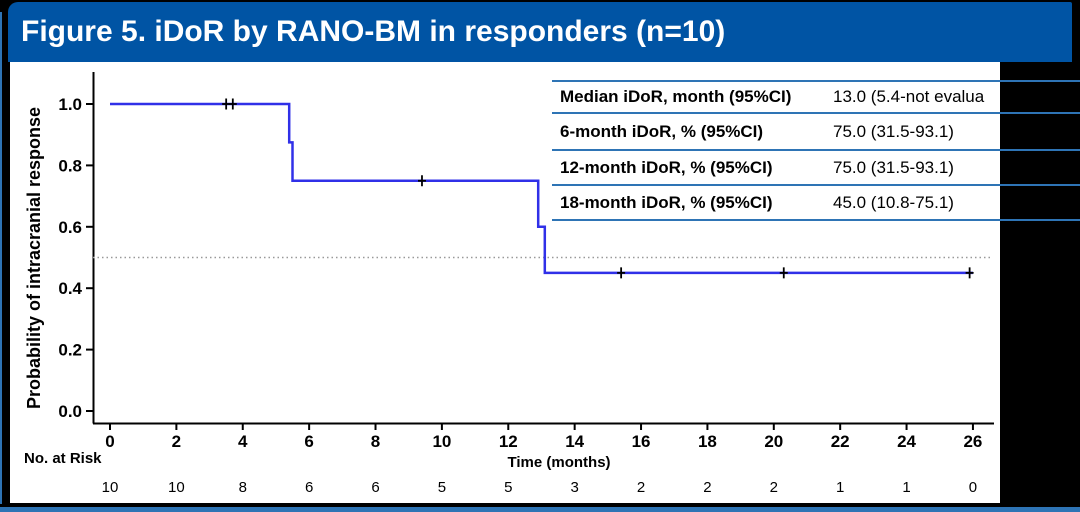  What do you see at coordinates (308, 441) in the screenshot?
I see `x-tick-label: 6` at bounding box center [308, 441].